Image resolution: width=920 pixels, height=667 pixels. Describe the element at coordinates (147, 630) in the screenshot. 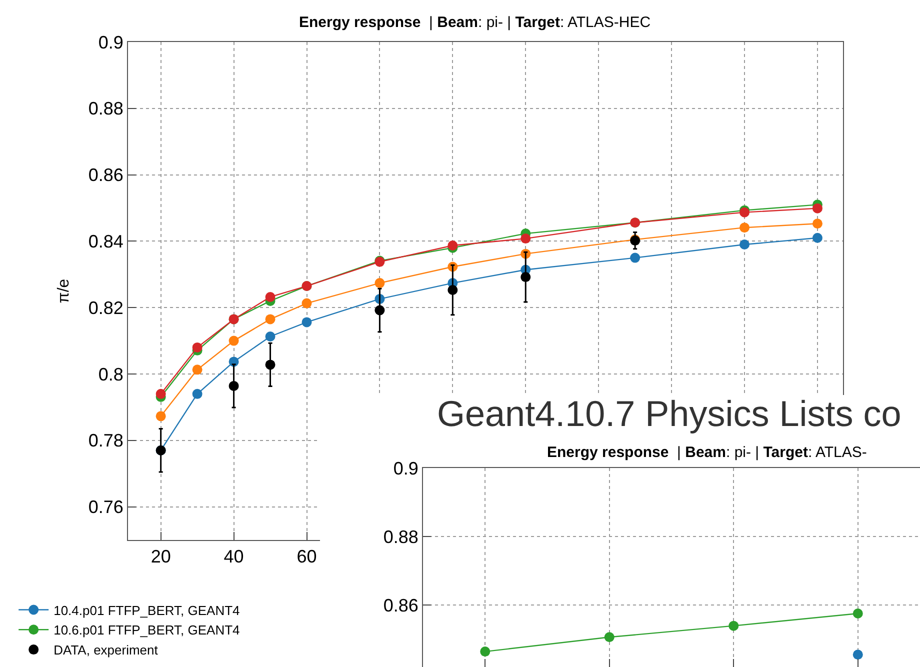

I see `legend-label: 10.6.p01 FTFP_BERT, GEANT4` at that location.